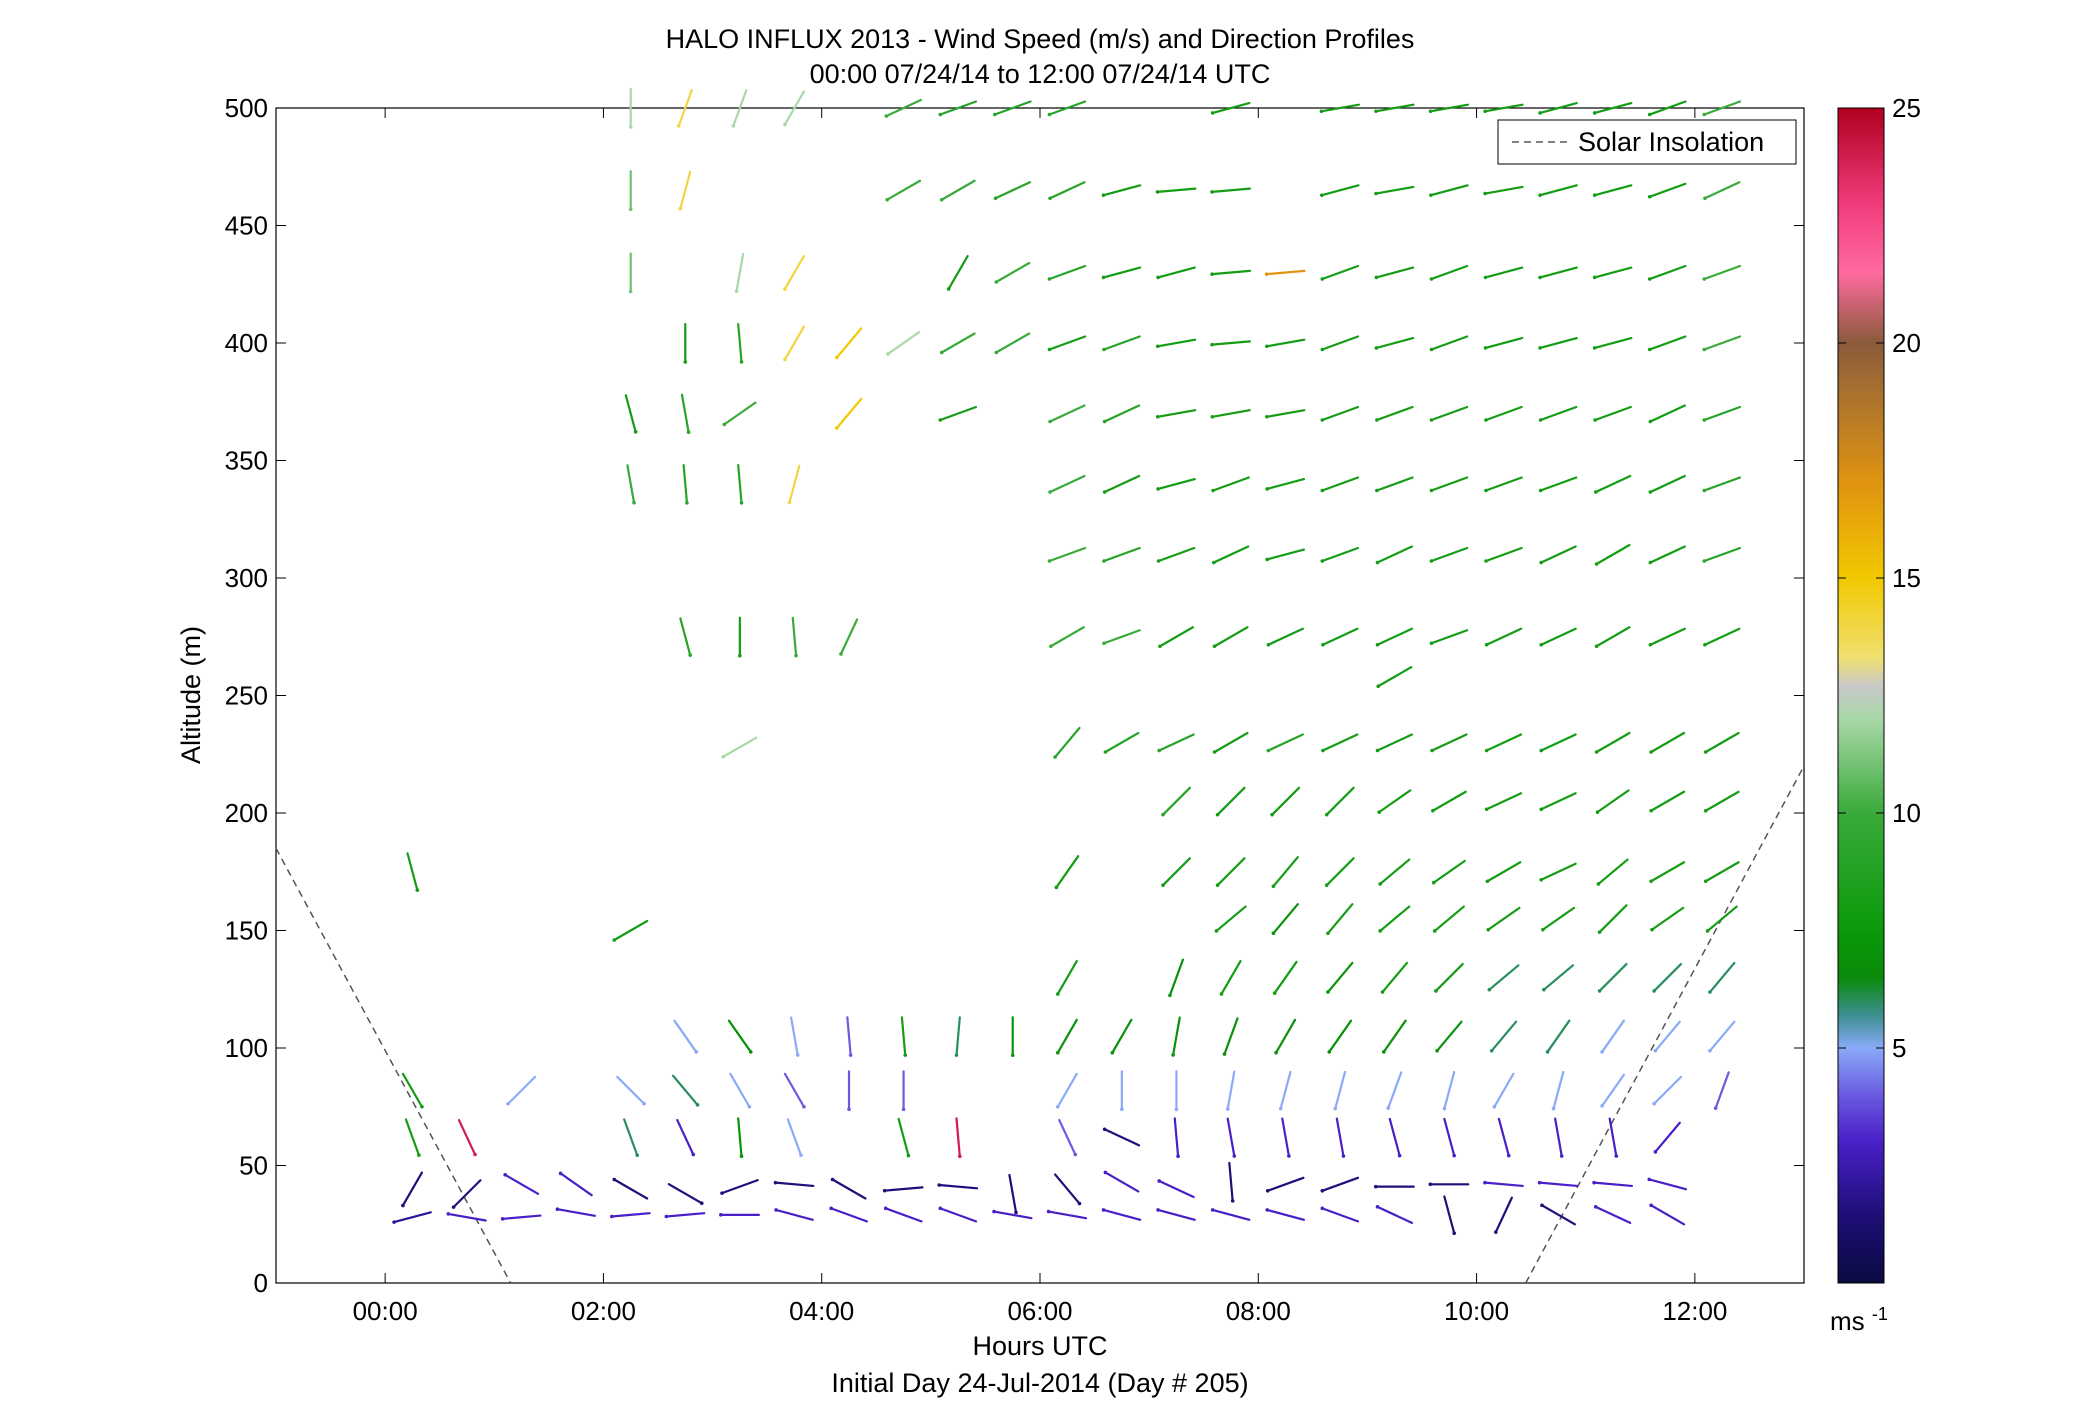 The image size is (2098, 1425). Describe the element at coordinates (191, 695) in the screenshot. I see `y-axis-label: Altitude (m)` at that location.